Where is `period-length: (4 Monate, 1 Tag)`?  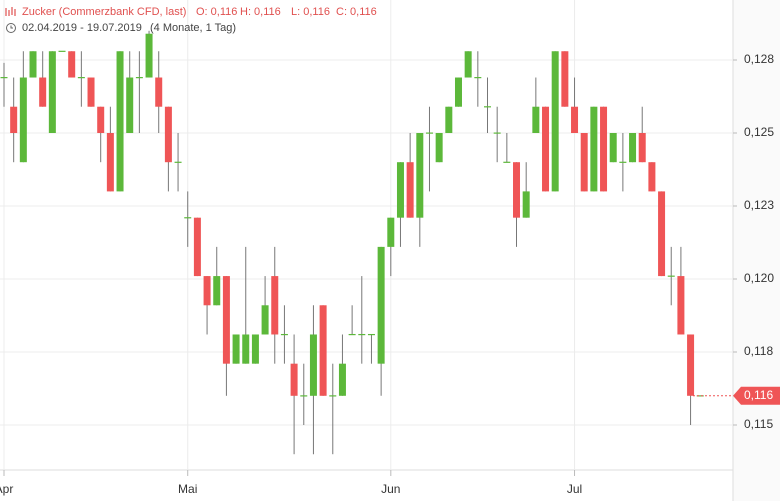 period-length: (4 Monate, 1 Tag) is located at coordinates (193, 28).